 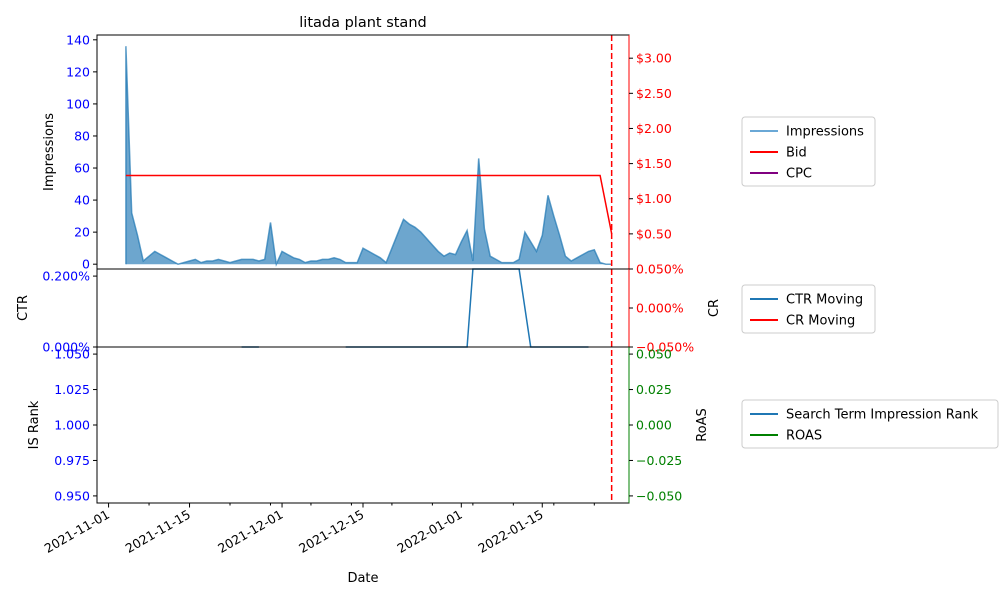 I want to click on y-right-tick-label: 0.025, so click(x=654, y=389).